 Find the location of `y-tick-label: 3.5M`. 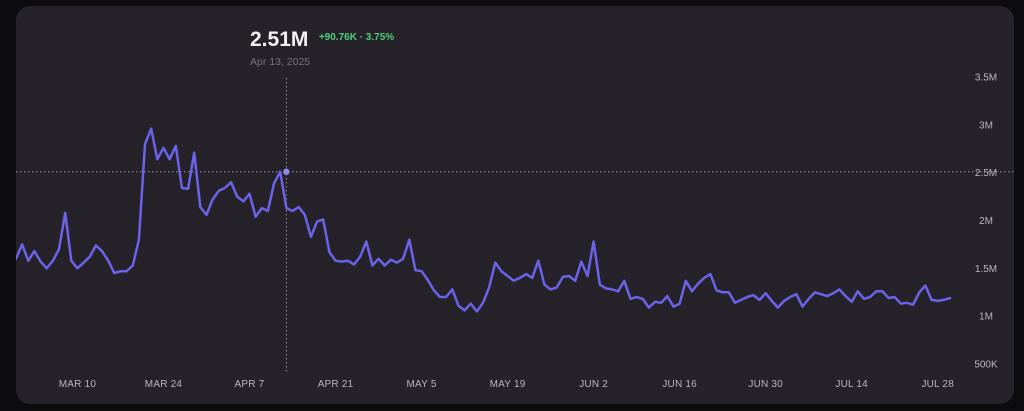

y-tick-label: 3.5M is located at coordinates (986, 78).